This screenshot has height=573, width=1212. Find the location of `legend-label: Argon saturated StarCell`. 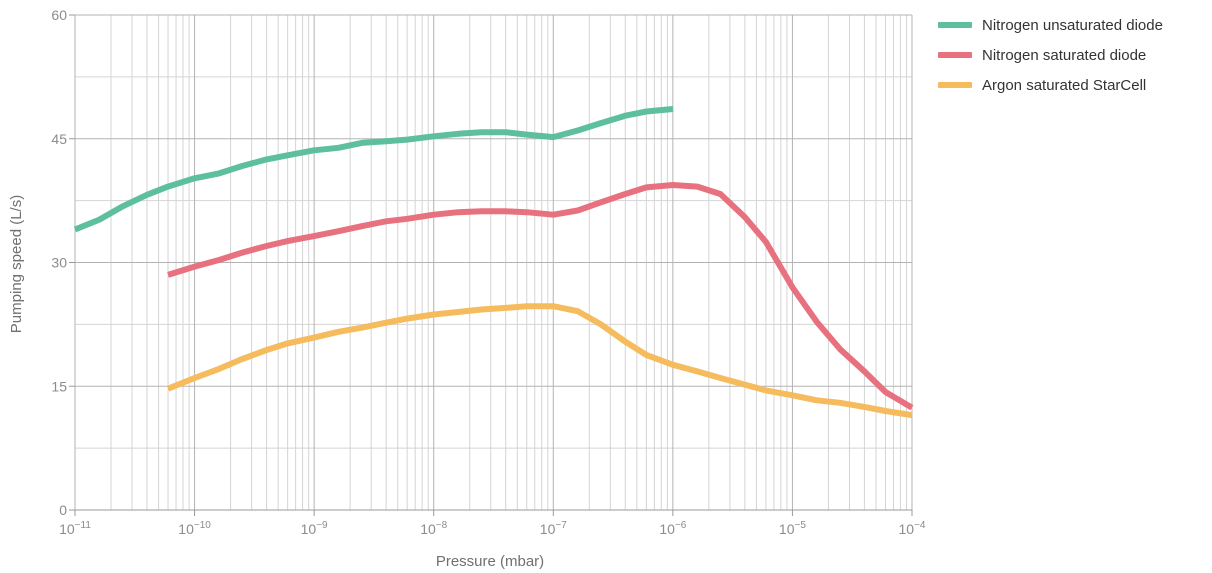

legend-label: Argon saturated StarCell is located at coordinates (1064, 85).